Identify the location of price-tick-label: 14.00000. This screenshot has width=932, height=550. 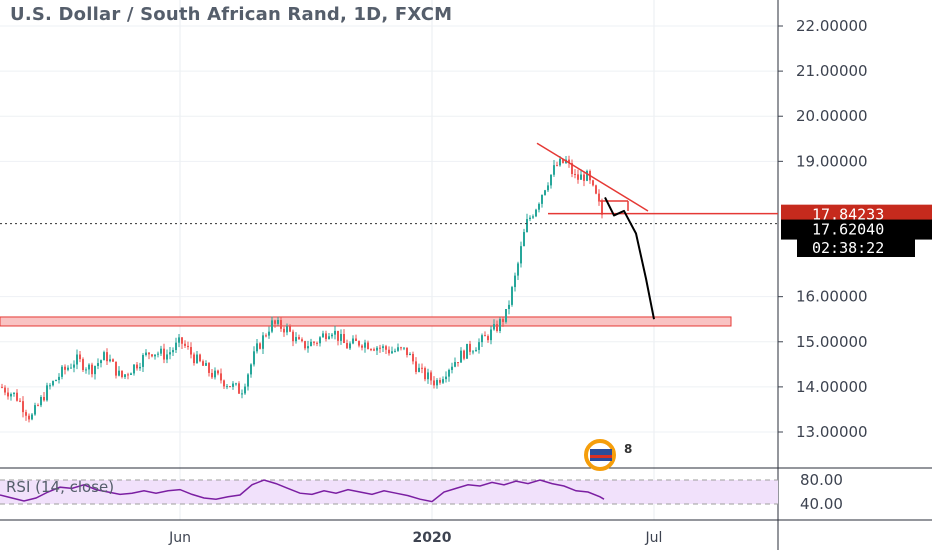
(832, 387).